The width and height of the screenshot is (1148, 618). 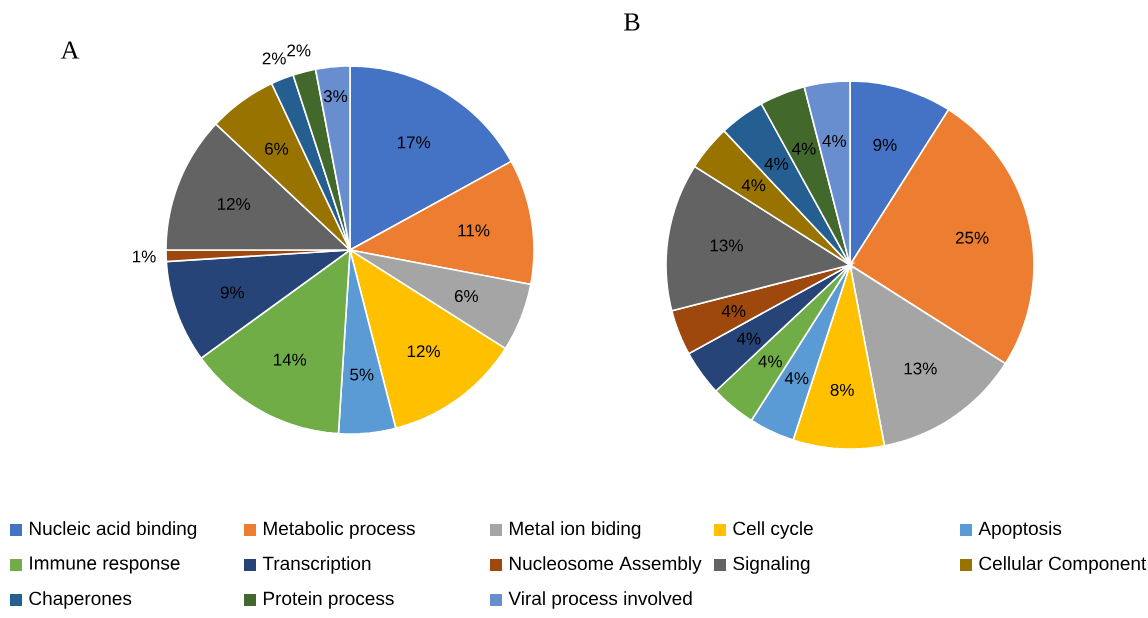 What do you see at coordinates (605, 565) in the screenshot?
I see `legend-label: Nucleosome Assembly` at bounding box center [605, 565].